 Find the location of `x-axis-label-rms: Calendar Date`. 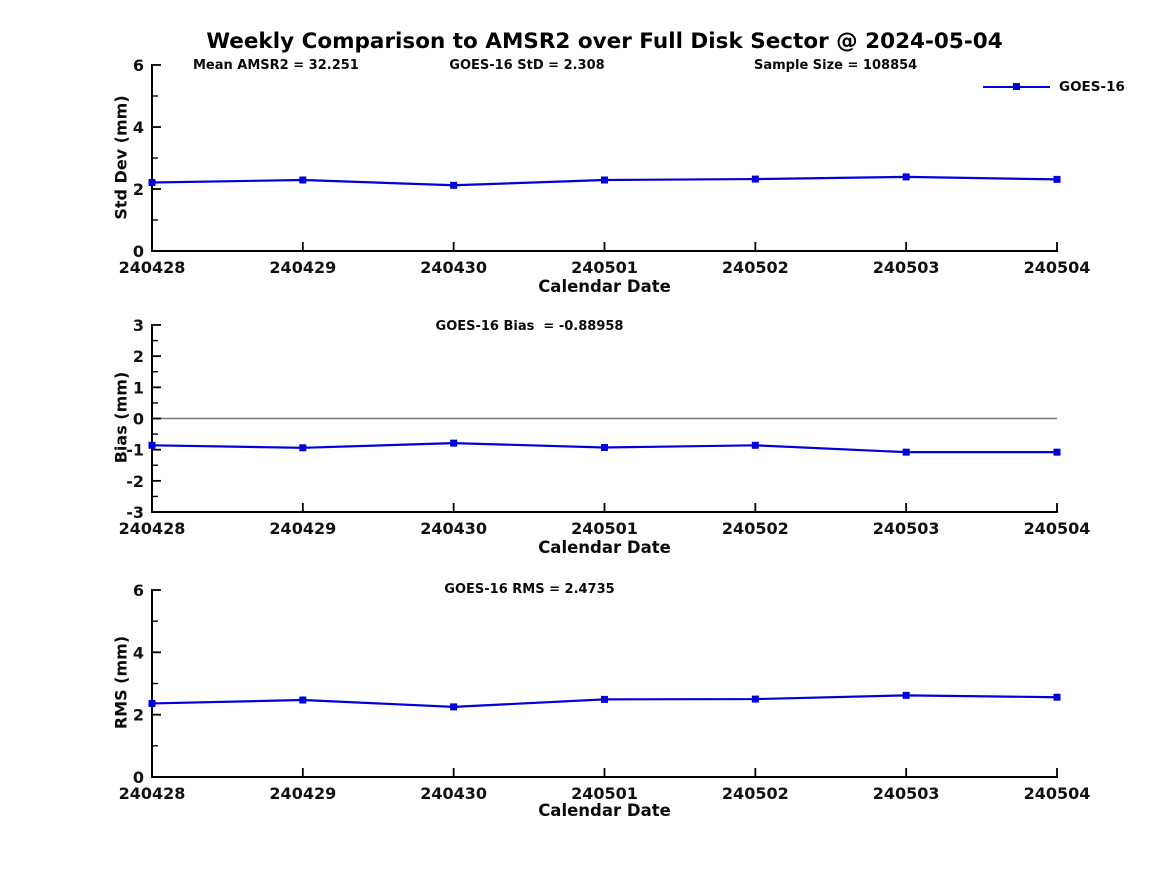

x-axis-label-rms: Calendar Date is located at coordinates (604, 810).